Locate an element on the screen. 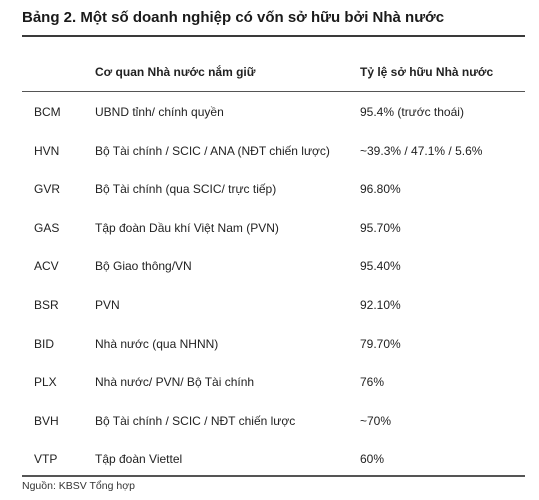 The height and width of the screenshot is (500, 539). ratio-cell: 60% is located at coordinates (372, 459).